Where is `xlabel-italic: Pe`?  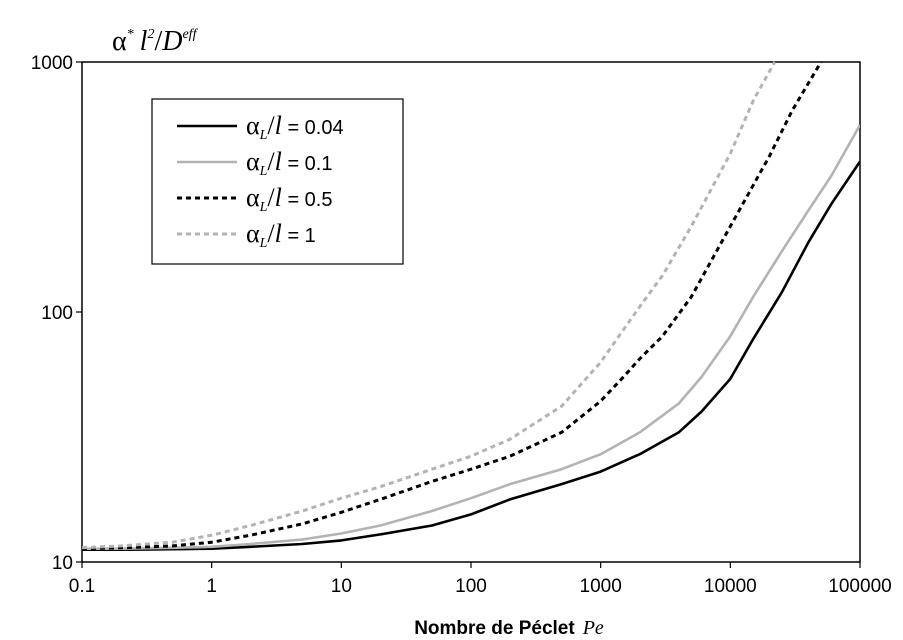
xlabel-italic: Pe is located at coordinates (593, 628).